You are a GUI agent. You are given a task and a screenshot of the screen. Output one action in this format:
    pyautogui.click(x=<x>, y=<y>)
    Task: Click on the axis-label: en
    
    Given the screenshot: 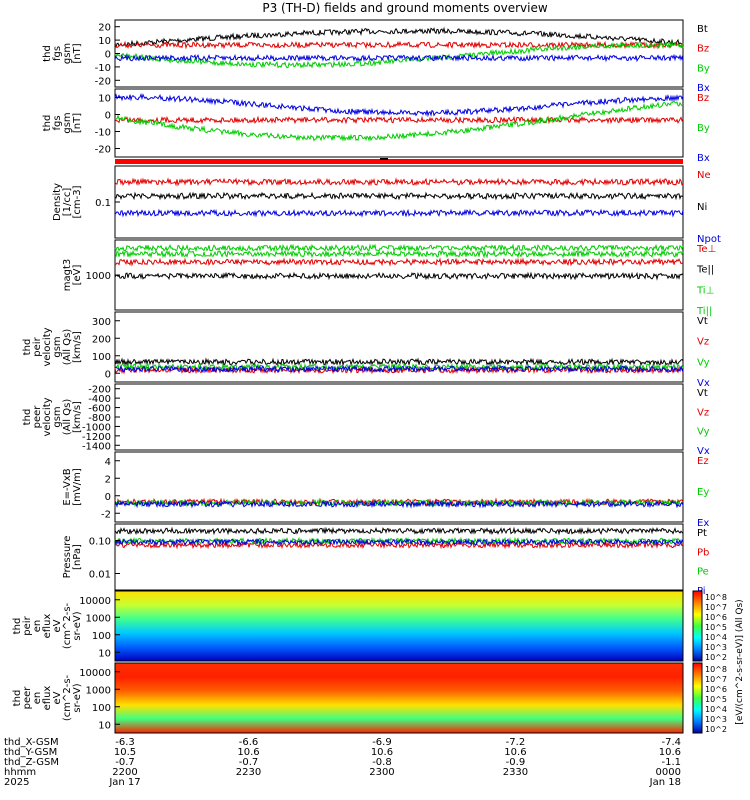 What is the action you would take?
    pyautogui.click(x=37, y=698)
    